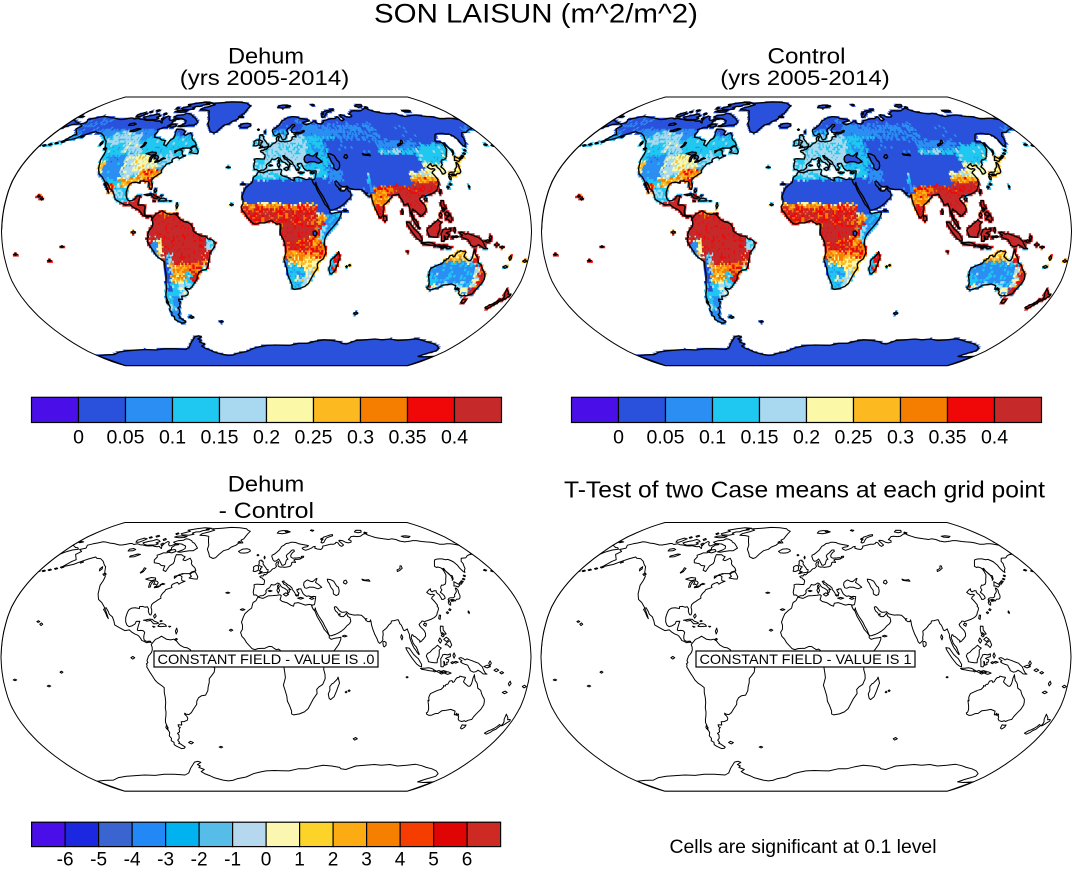  I want to click on svg-text: 6, so click(467, 859).